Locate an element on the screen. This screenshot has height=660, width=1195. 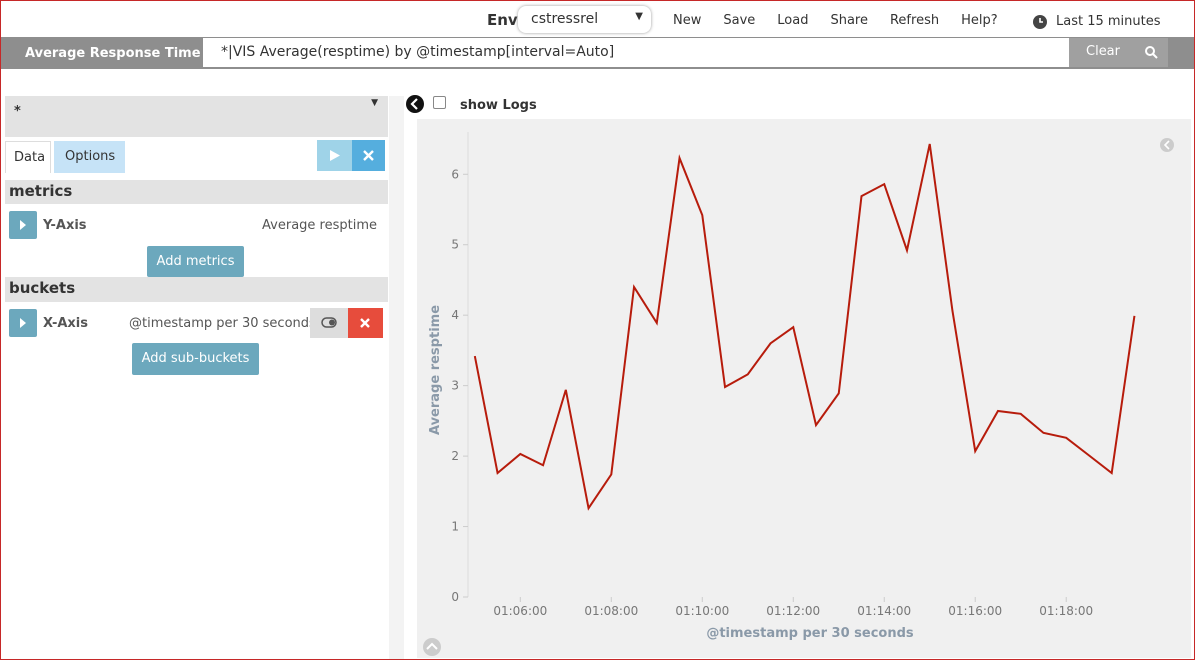
clear-area: Clear is located at coordinates (1118, 52).